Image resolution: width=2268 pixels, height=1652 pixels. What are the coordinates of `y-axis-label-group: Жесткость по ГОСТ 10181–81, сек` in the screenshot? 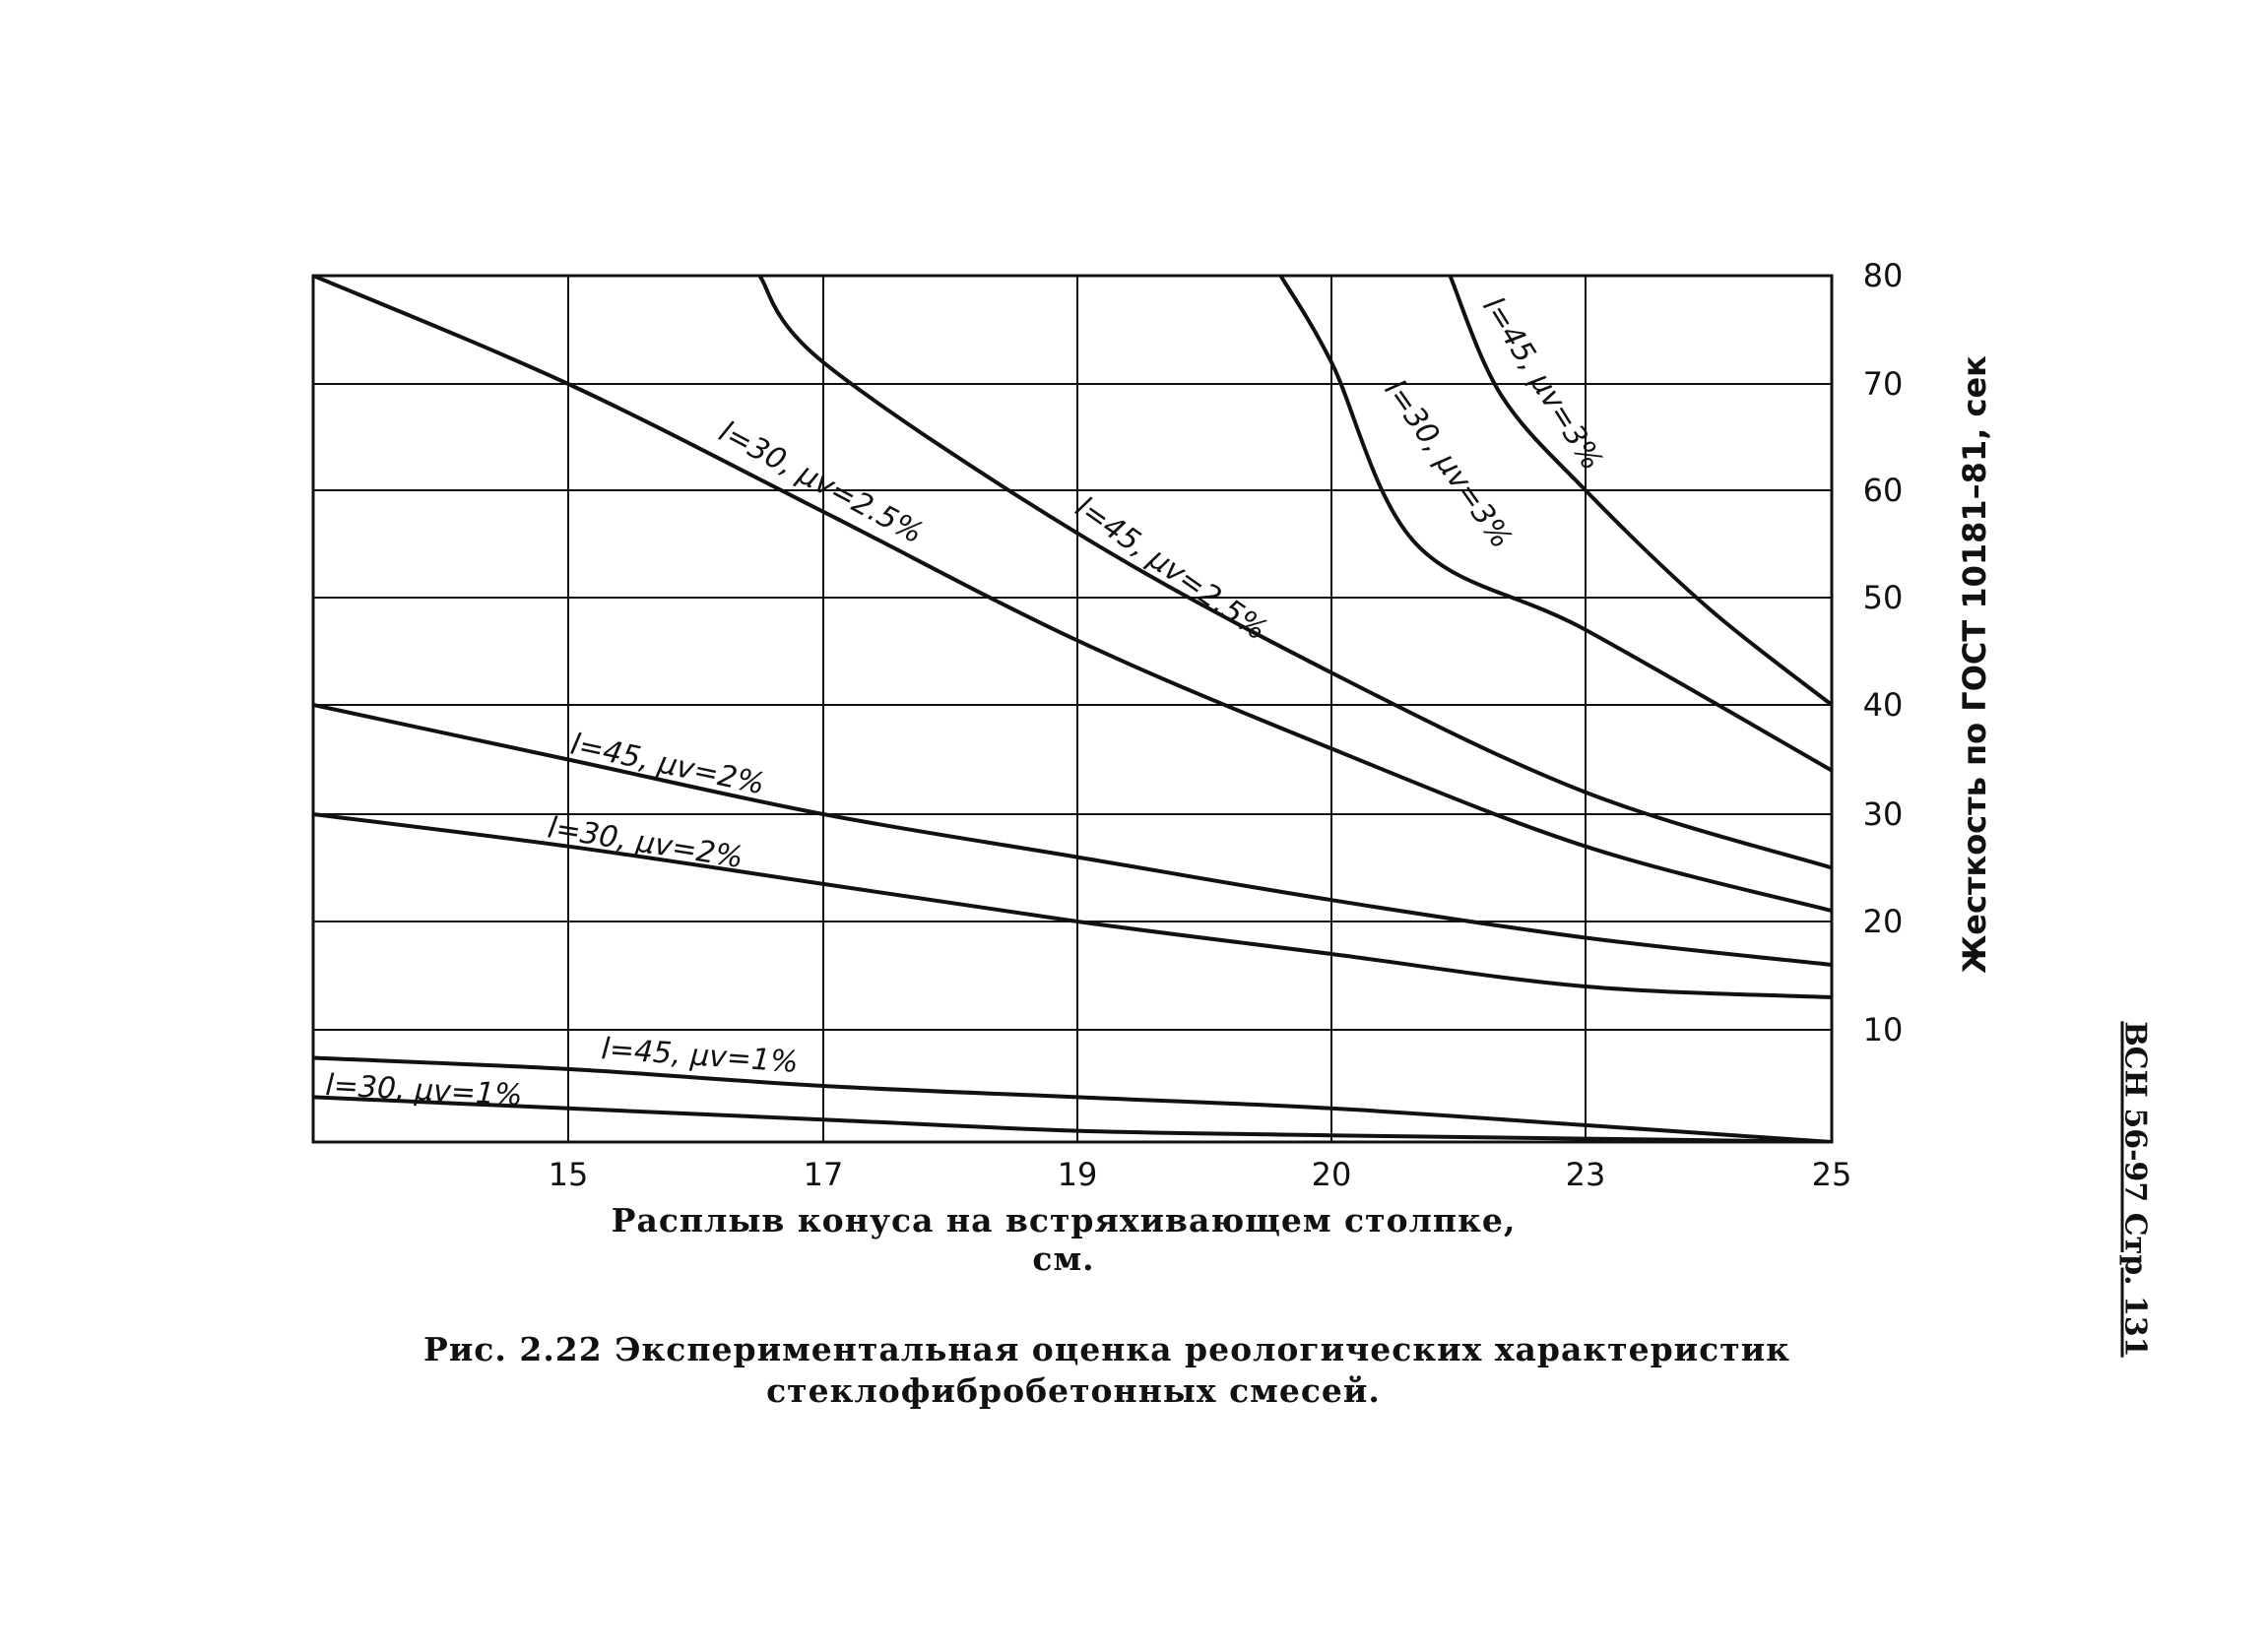 It's located at (1974, 664).